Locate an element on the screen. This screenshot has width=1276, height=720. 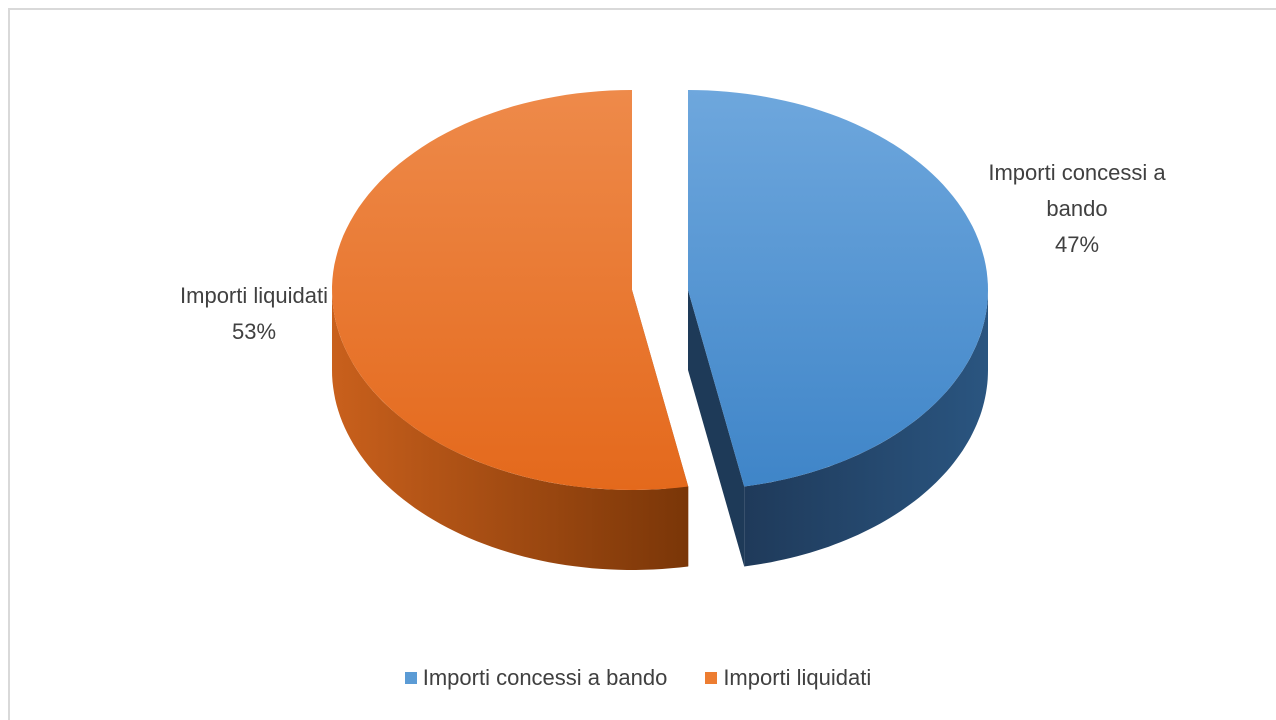
legend-label: Importi concessi a bando is located at coordinates (545, 677).